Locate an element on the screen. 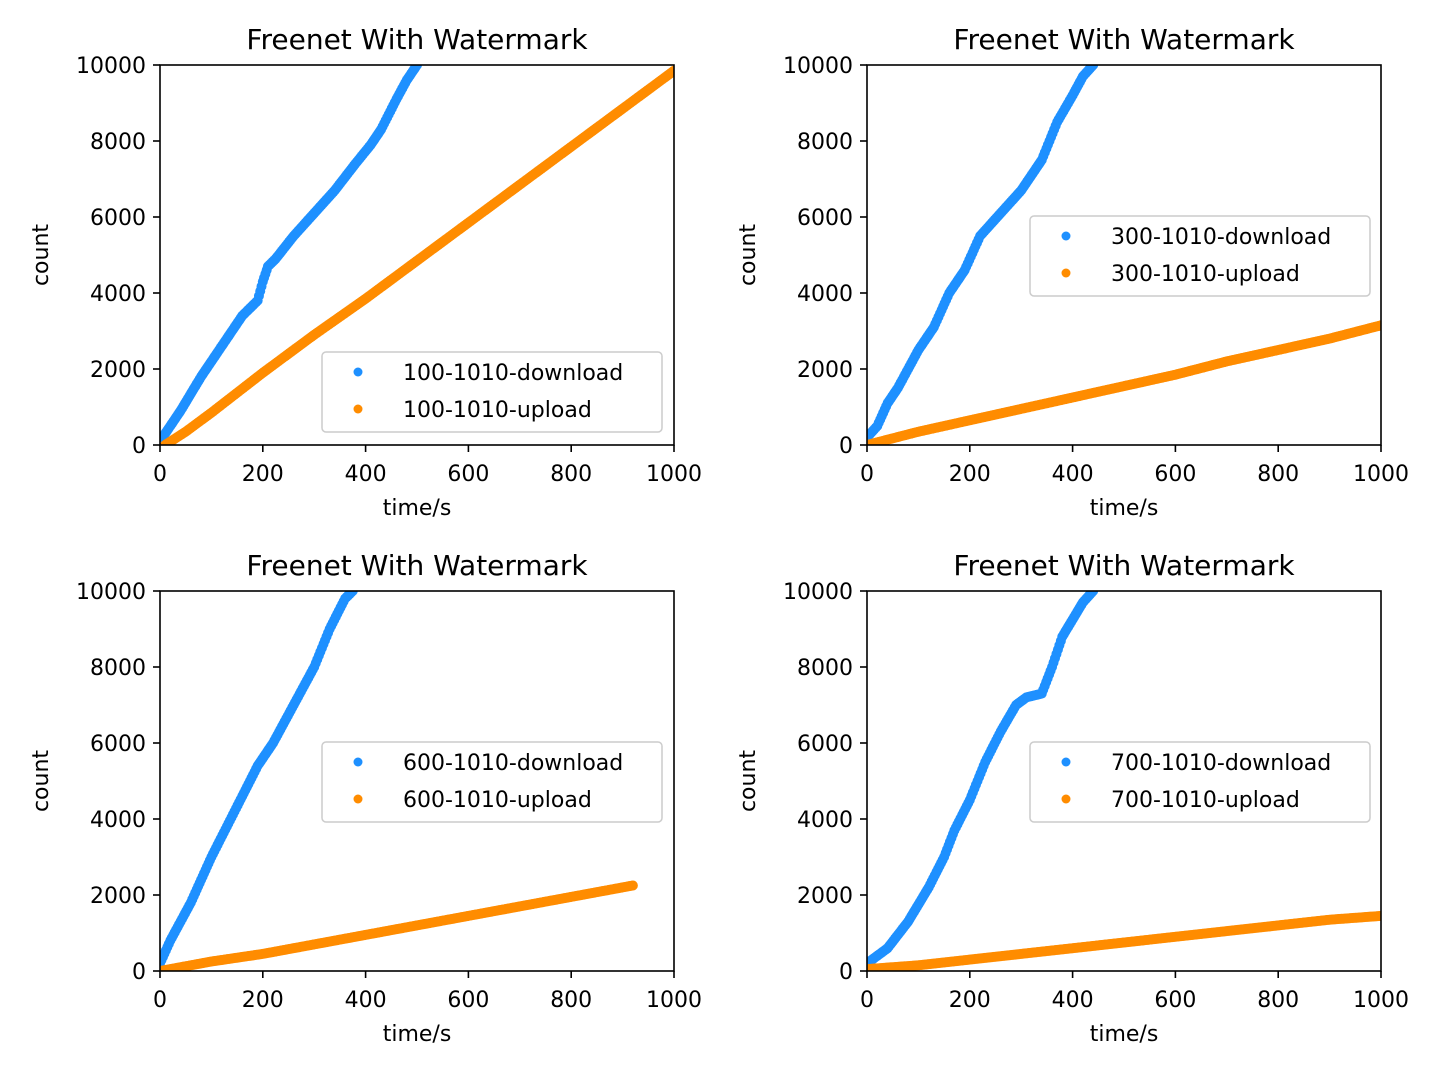 The image size is (1440, 1080). legend: 600-1010-download 600-1010-upload is located at coordinates (492, 782).